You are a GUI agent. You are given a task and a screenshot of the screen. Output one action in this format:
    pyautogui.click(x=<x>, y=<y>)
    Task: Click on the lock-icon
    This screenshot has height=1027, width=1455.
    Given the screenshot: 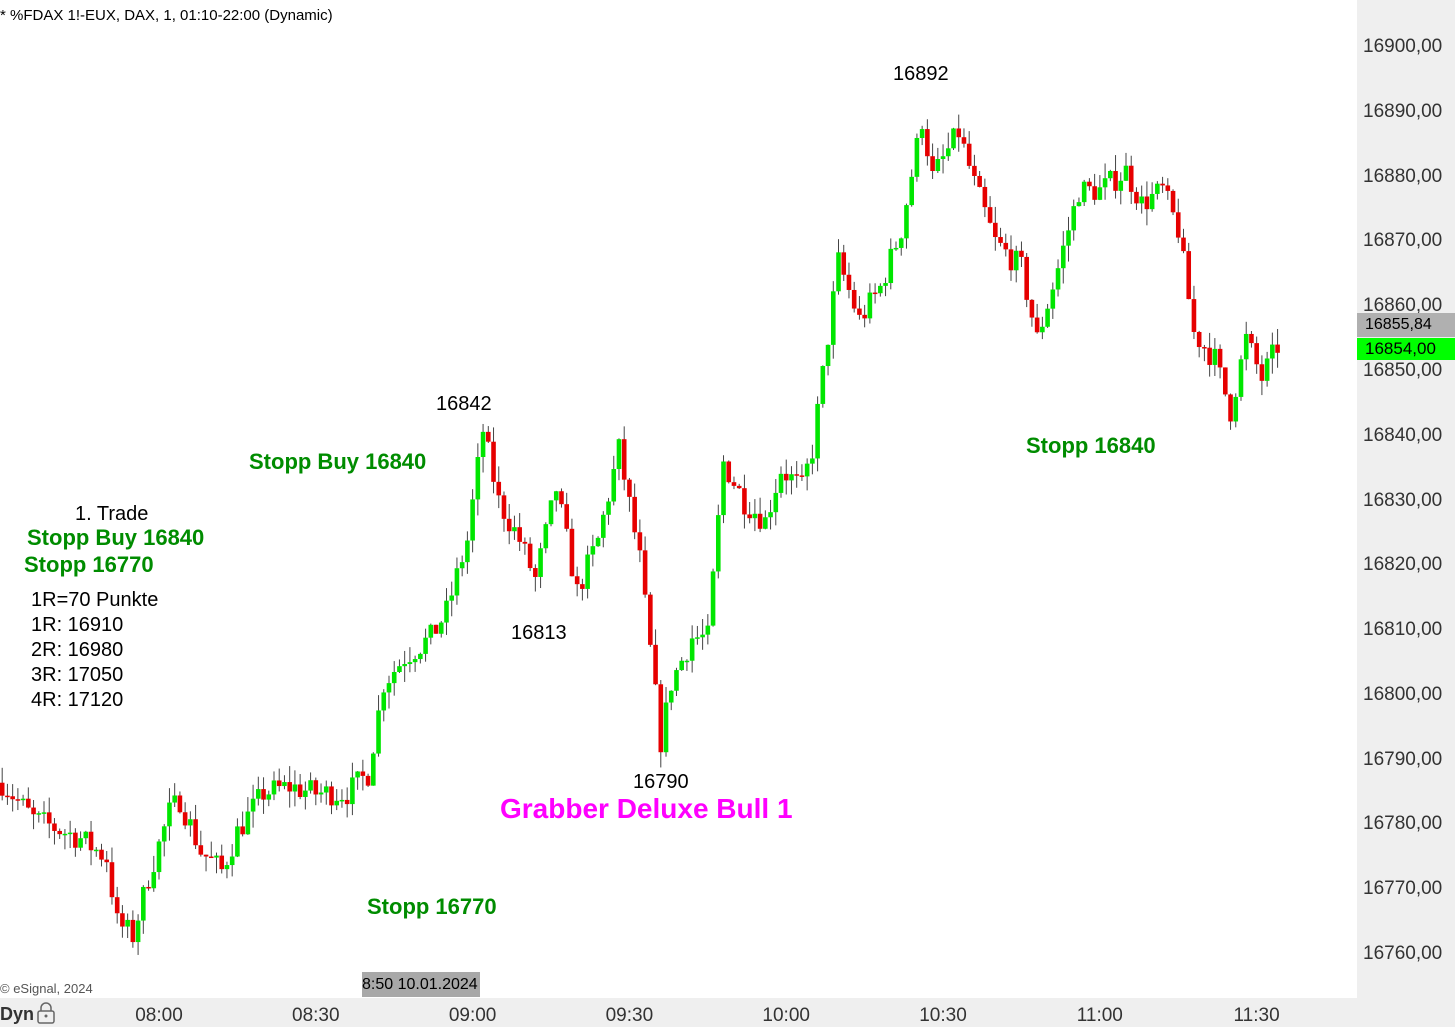 What is the action you would take?
    pyautogui.click(x=46, y=1013)
    